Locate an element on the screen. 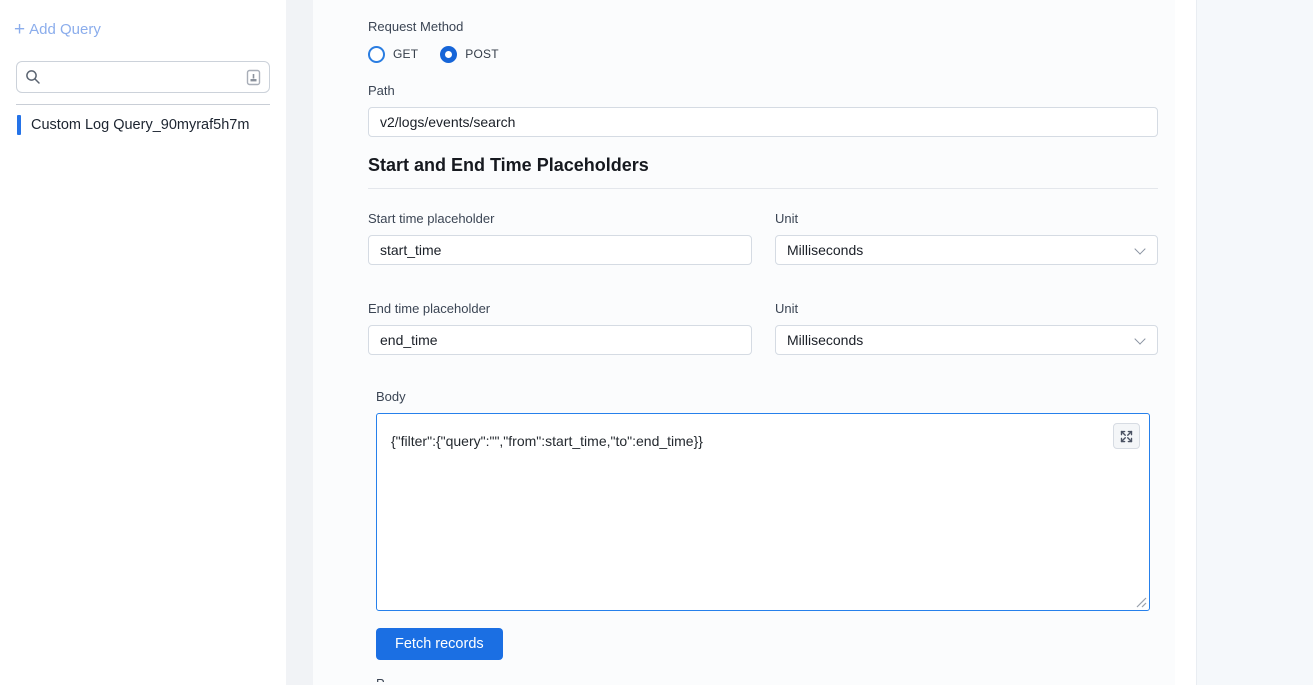  section-divider is located at coordinates (763, 188).